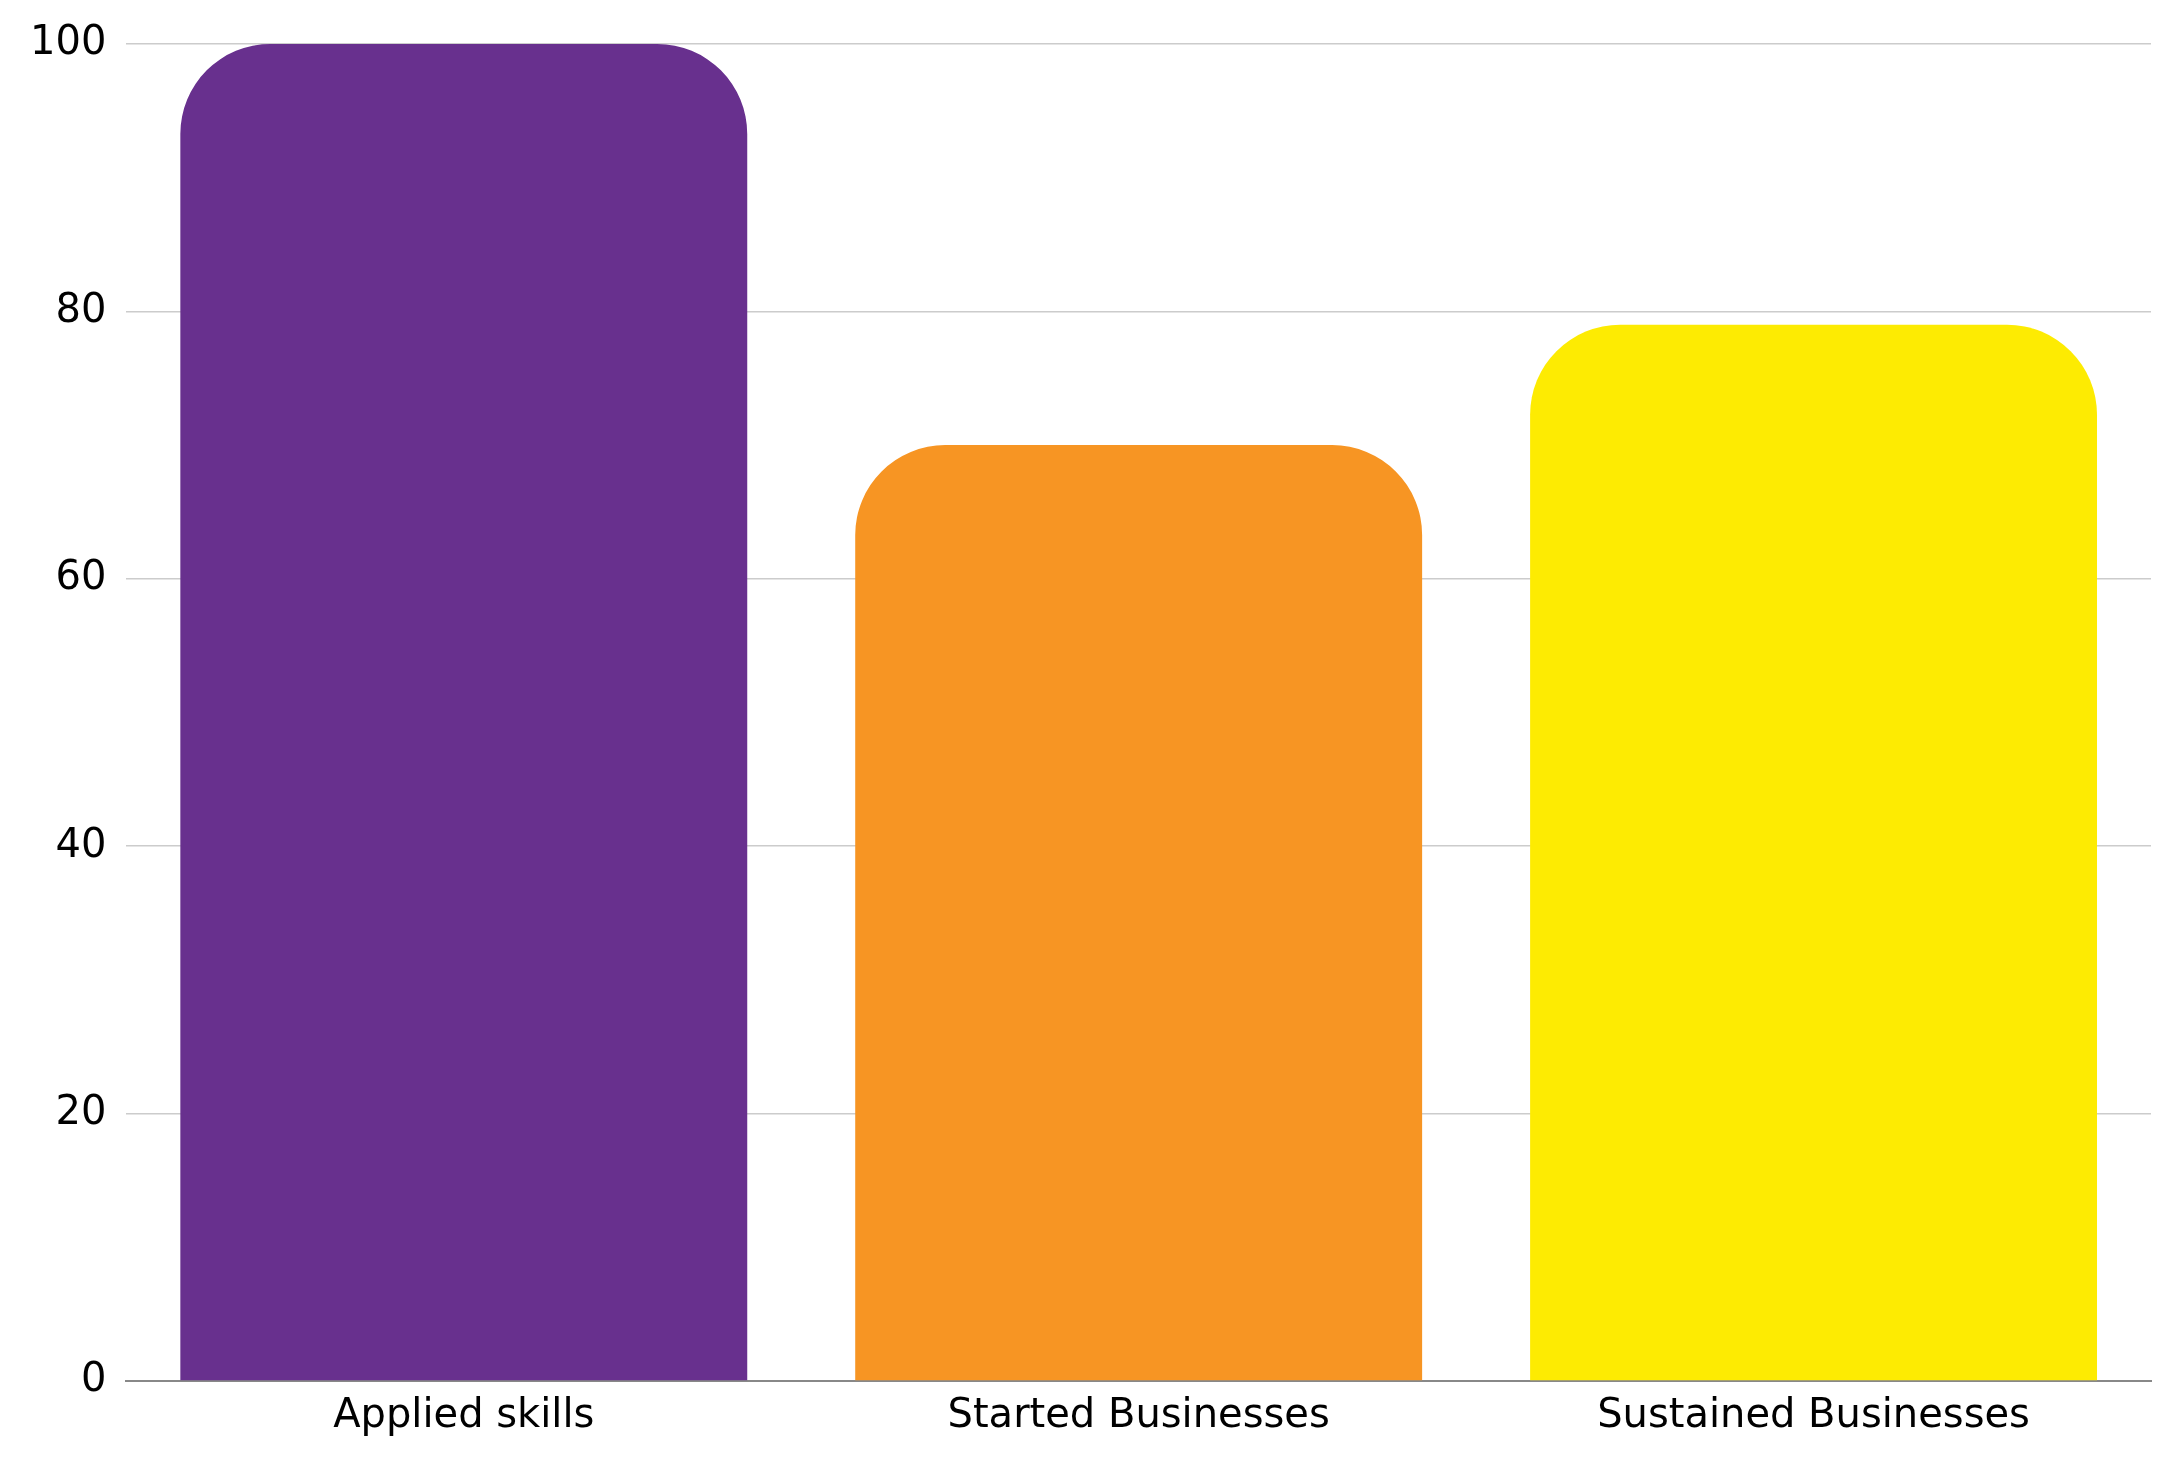 The image size is (2171, 1463). I want to click on x-tick-label: Started Businesses, so click(1138, 1413).